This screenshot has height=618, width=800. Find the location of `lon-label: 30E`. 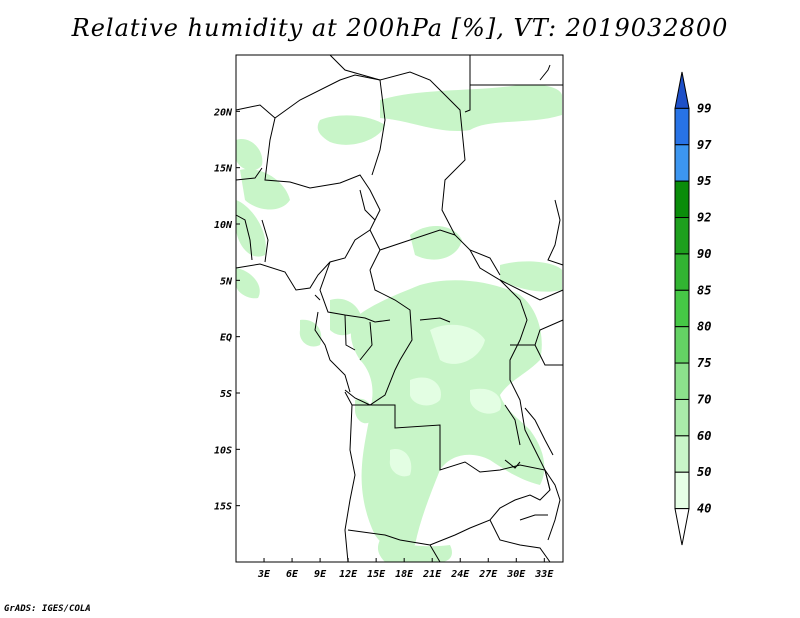

lon-label: 30E is located at coordinates (516, 574).